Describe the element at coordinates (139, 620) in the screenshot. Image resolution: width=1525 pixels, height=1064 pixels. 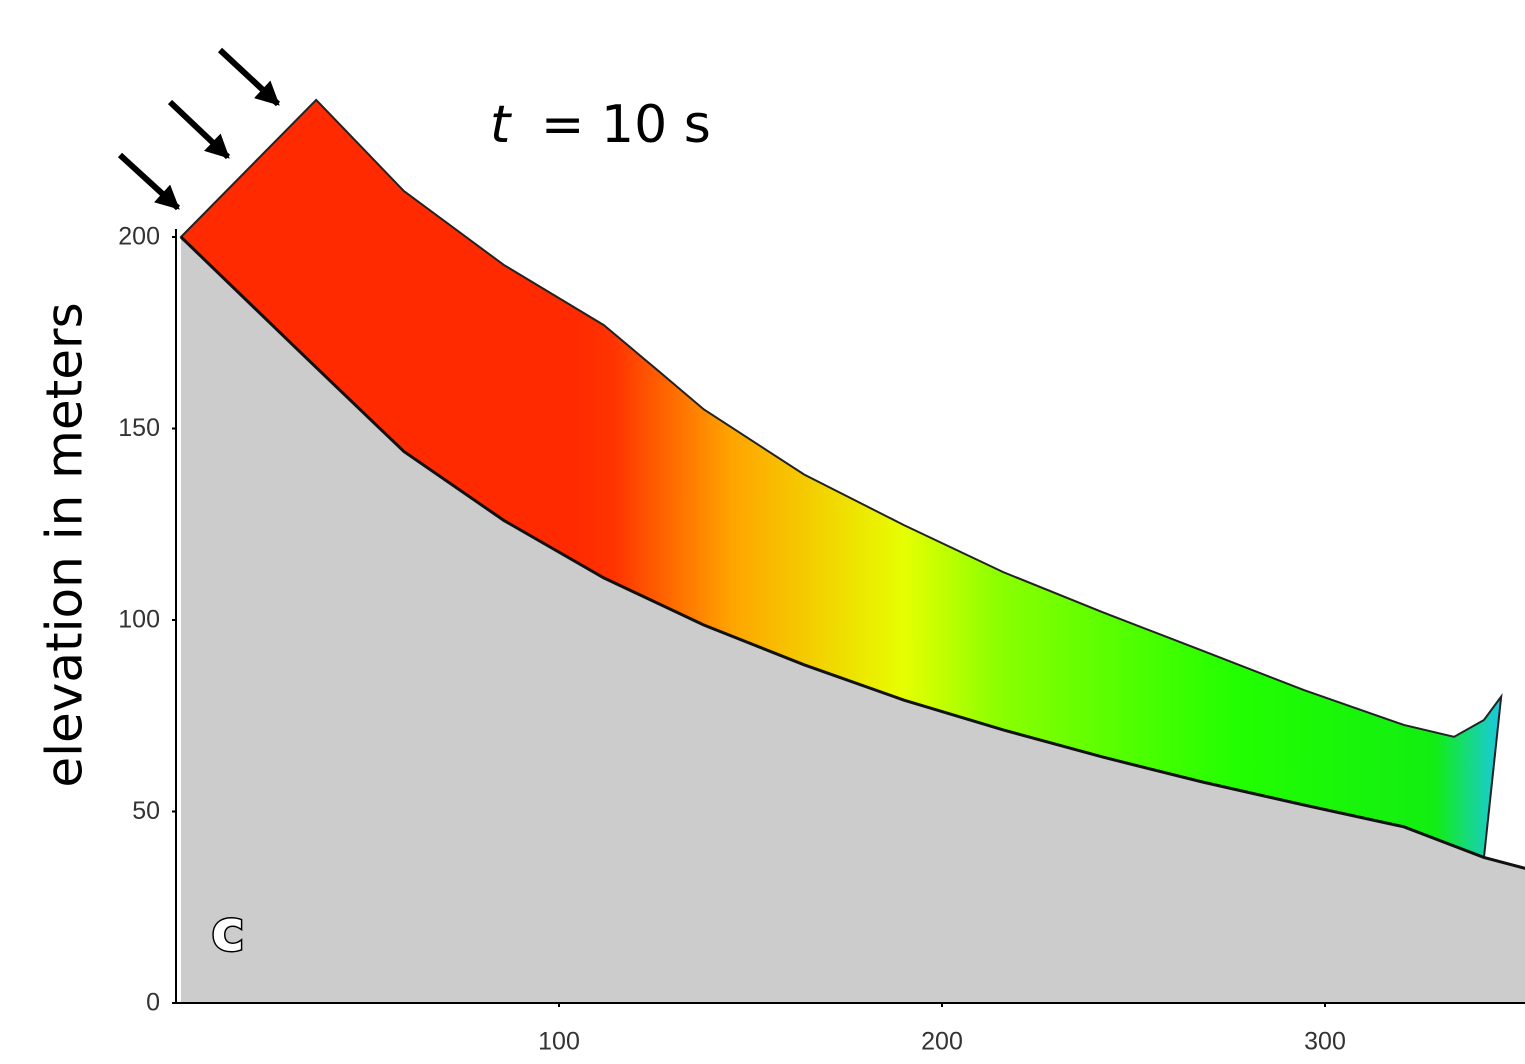
I see `y-tick-label: 100` at that location.